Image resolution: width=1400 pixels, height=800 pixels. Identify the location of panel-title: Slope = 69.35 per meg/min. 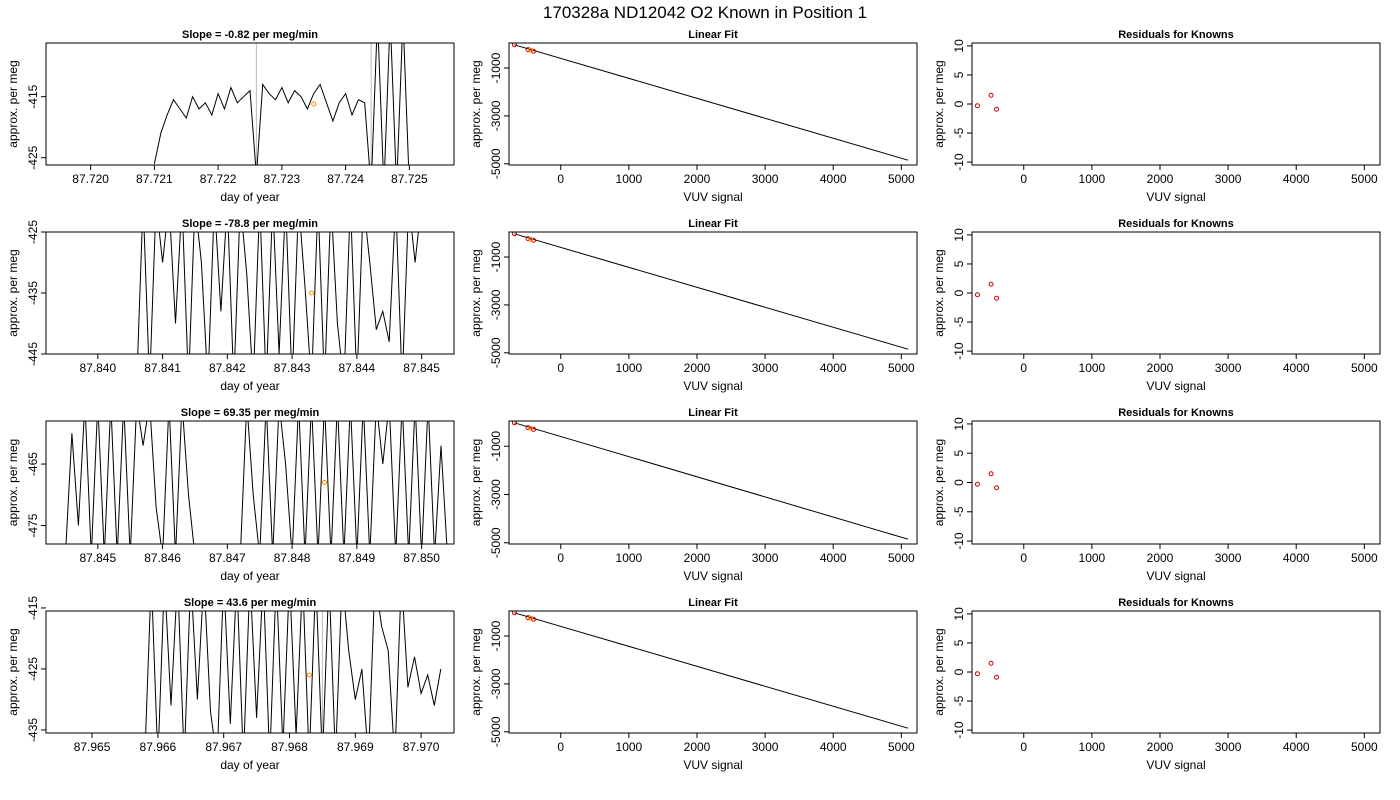
(250, 413).